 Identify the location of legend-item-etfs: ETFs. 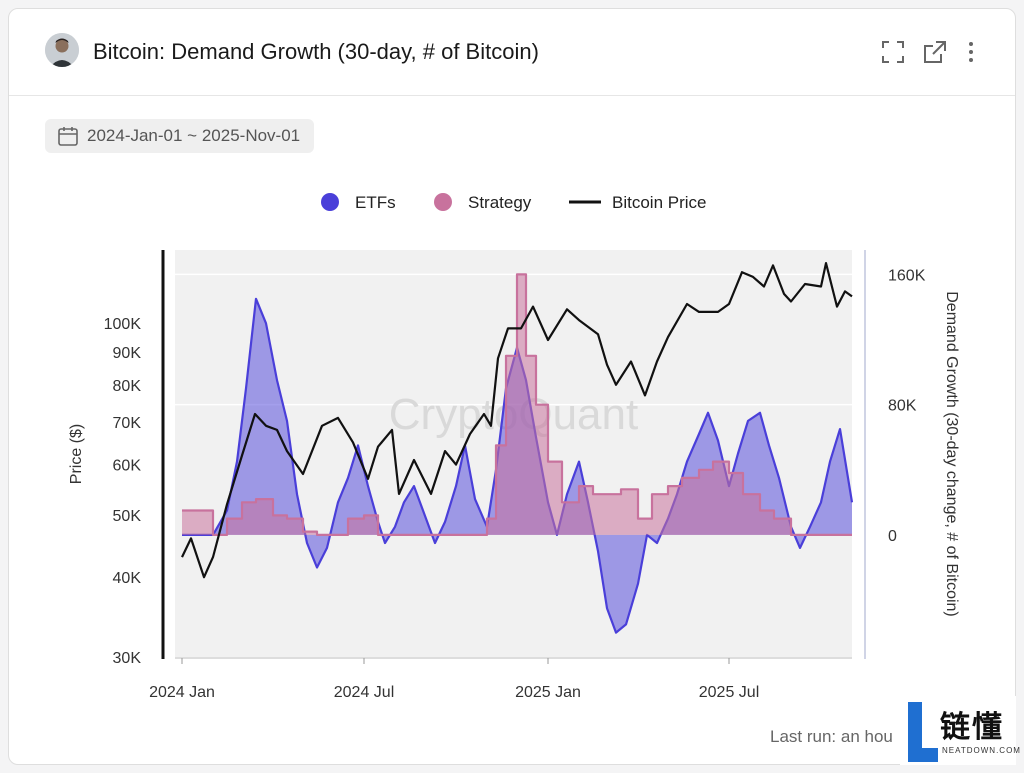
(358, 202).